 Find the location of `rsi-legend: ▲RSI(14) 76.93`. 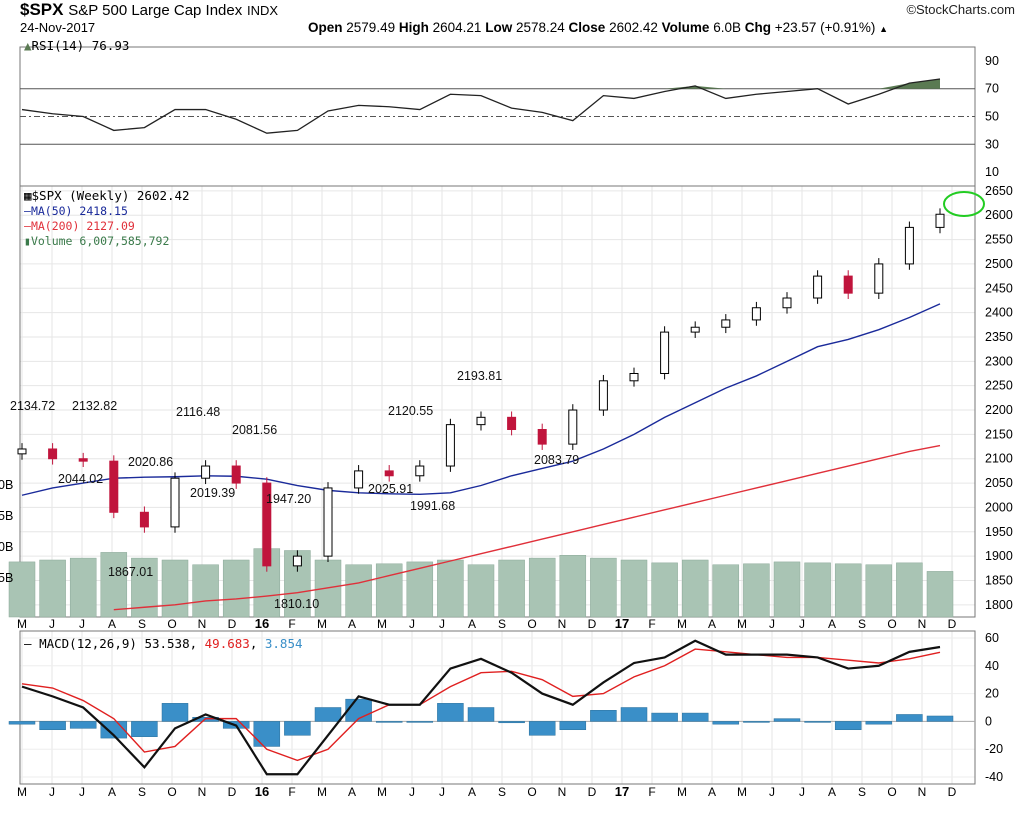

rsi-legend: ▲RSI(14) 76.93 is located at coordinates (77, 45).